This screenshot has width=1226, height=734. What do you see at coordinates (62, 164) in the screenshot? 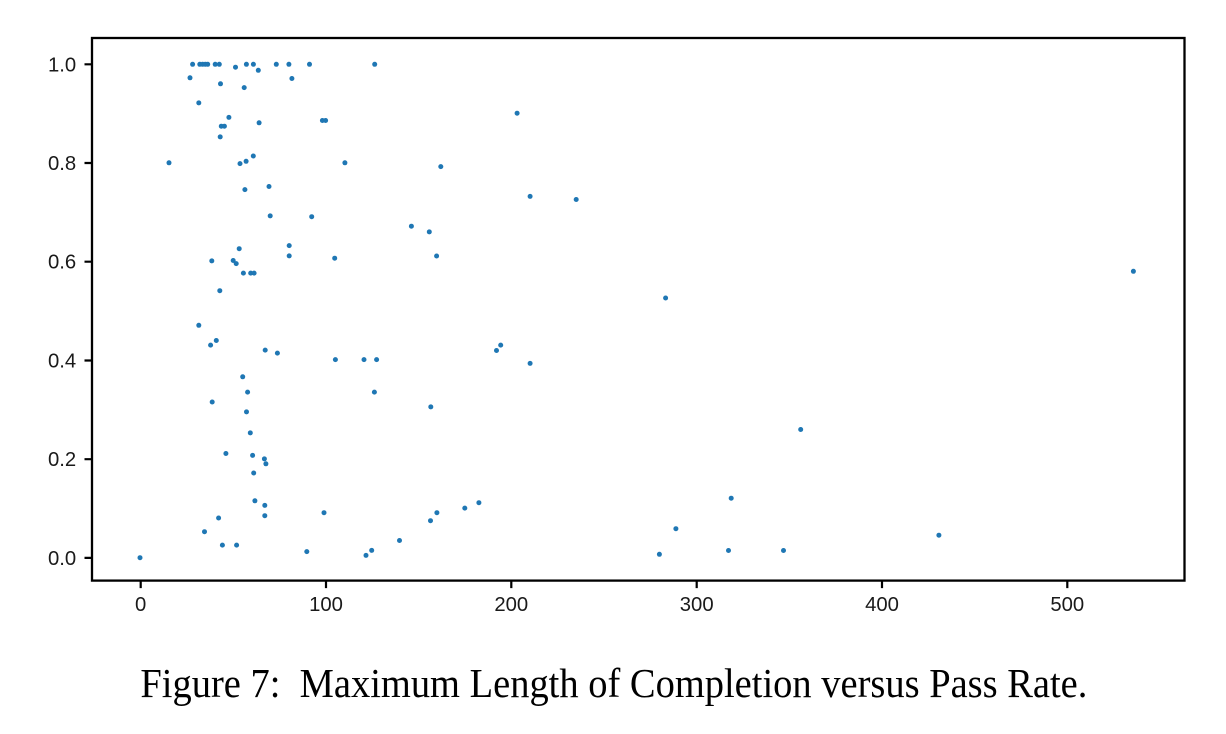
I see `svg-text: 0.8` at bounding box center [62, 164].